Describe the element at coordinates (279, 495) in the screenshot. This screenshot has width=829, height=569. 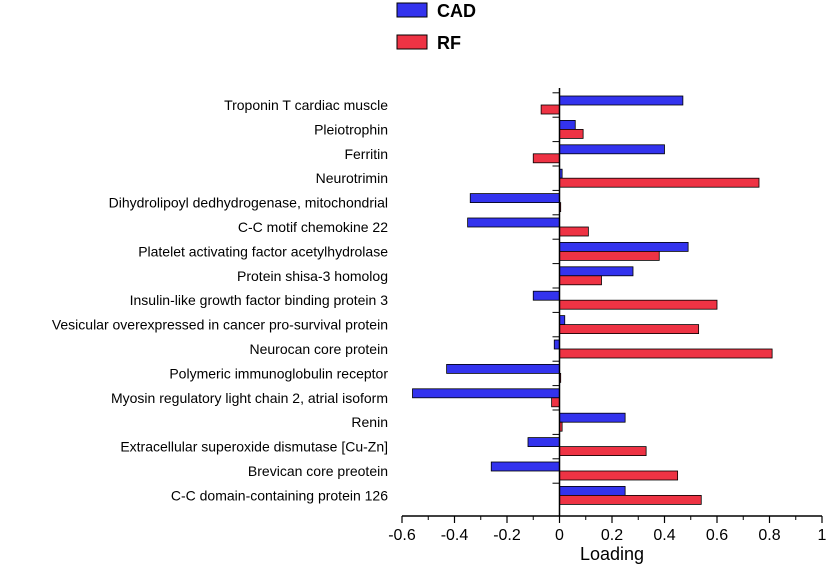
I see `category-label-c-c-domain-containing-protein-126: C-C domain-containing protein 126` at that location.